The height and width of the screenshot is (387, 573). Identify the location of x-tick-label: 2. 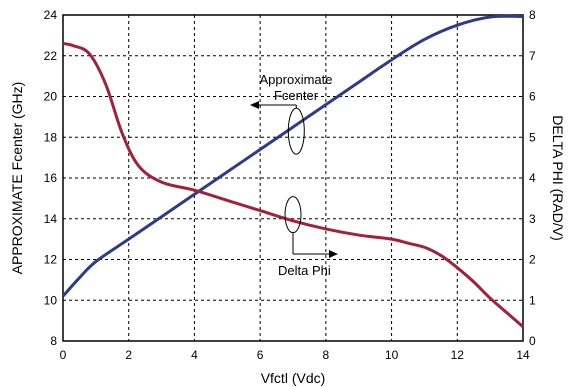
(128, 355).